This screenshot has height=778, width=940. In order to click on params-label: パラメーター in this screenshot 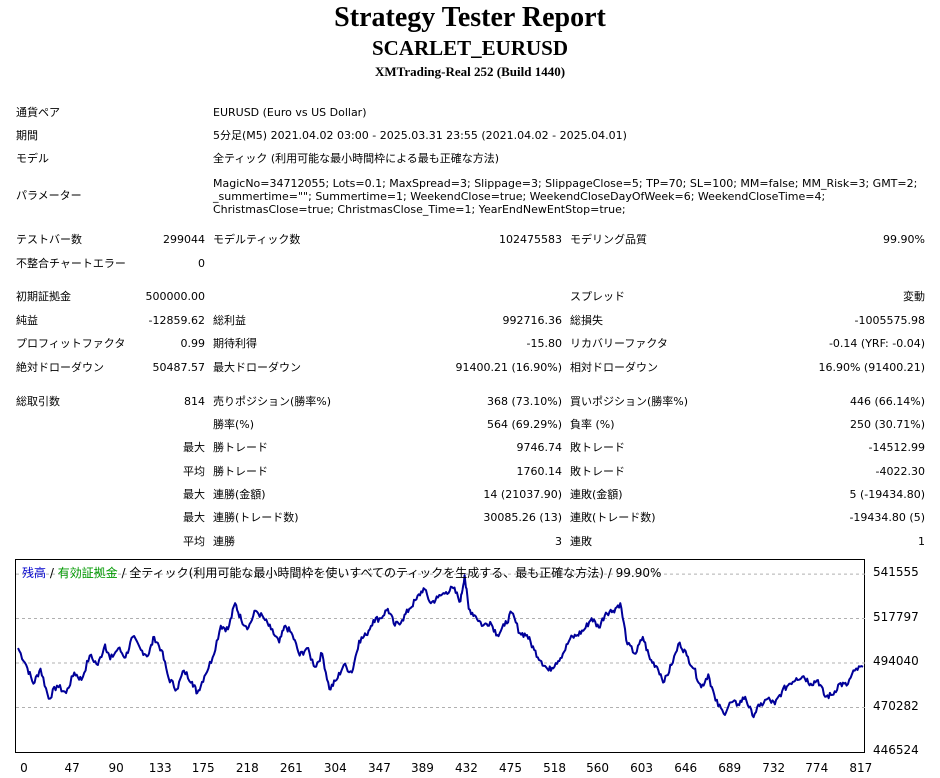, I will do `click(49, 195)`.